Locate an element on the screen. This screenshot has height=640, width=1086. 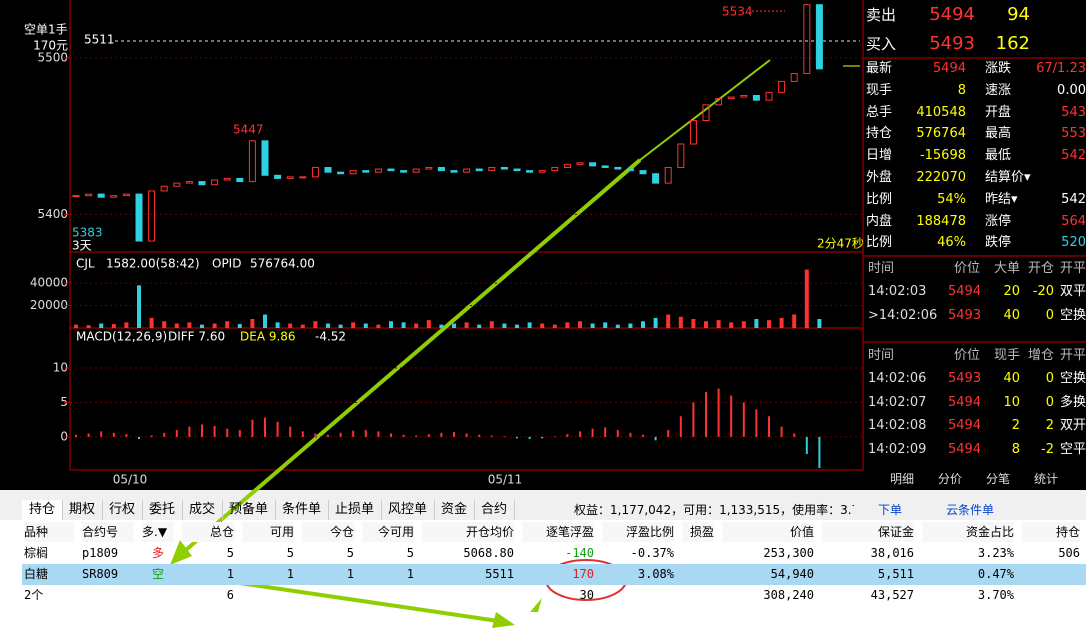
table-cell: 5068.80 is located at coordinates (488, 553).